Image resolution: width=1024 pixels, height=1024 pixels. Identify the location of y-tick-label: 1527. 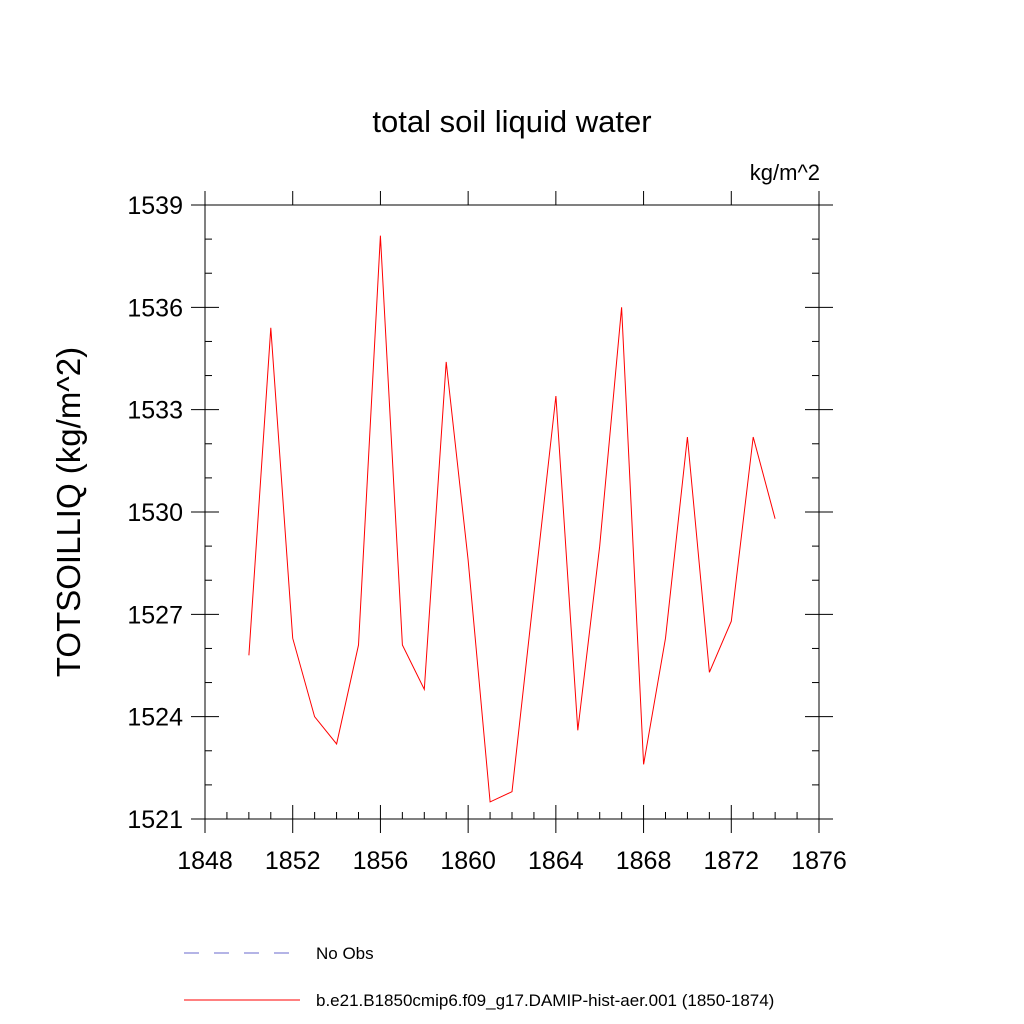
(155, 615).